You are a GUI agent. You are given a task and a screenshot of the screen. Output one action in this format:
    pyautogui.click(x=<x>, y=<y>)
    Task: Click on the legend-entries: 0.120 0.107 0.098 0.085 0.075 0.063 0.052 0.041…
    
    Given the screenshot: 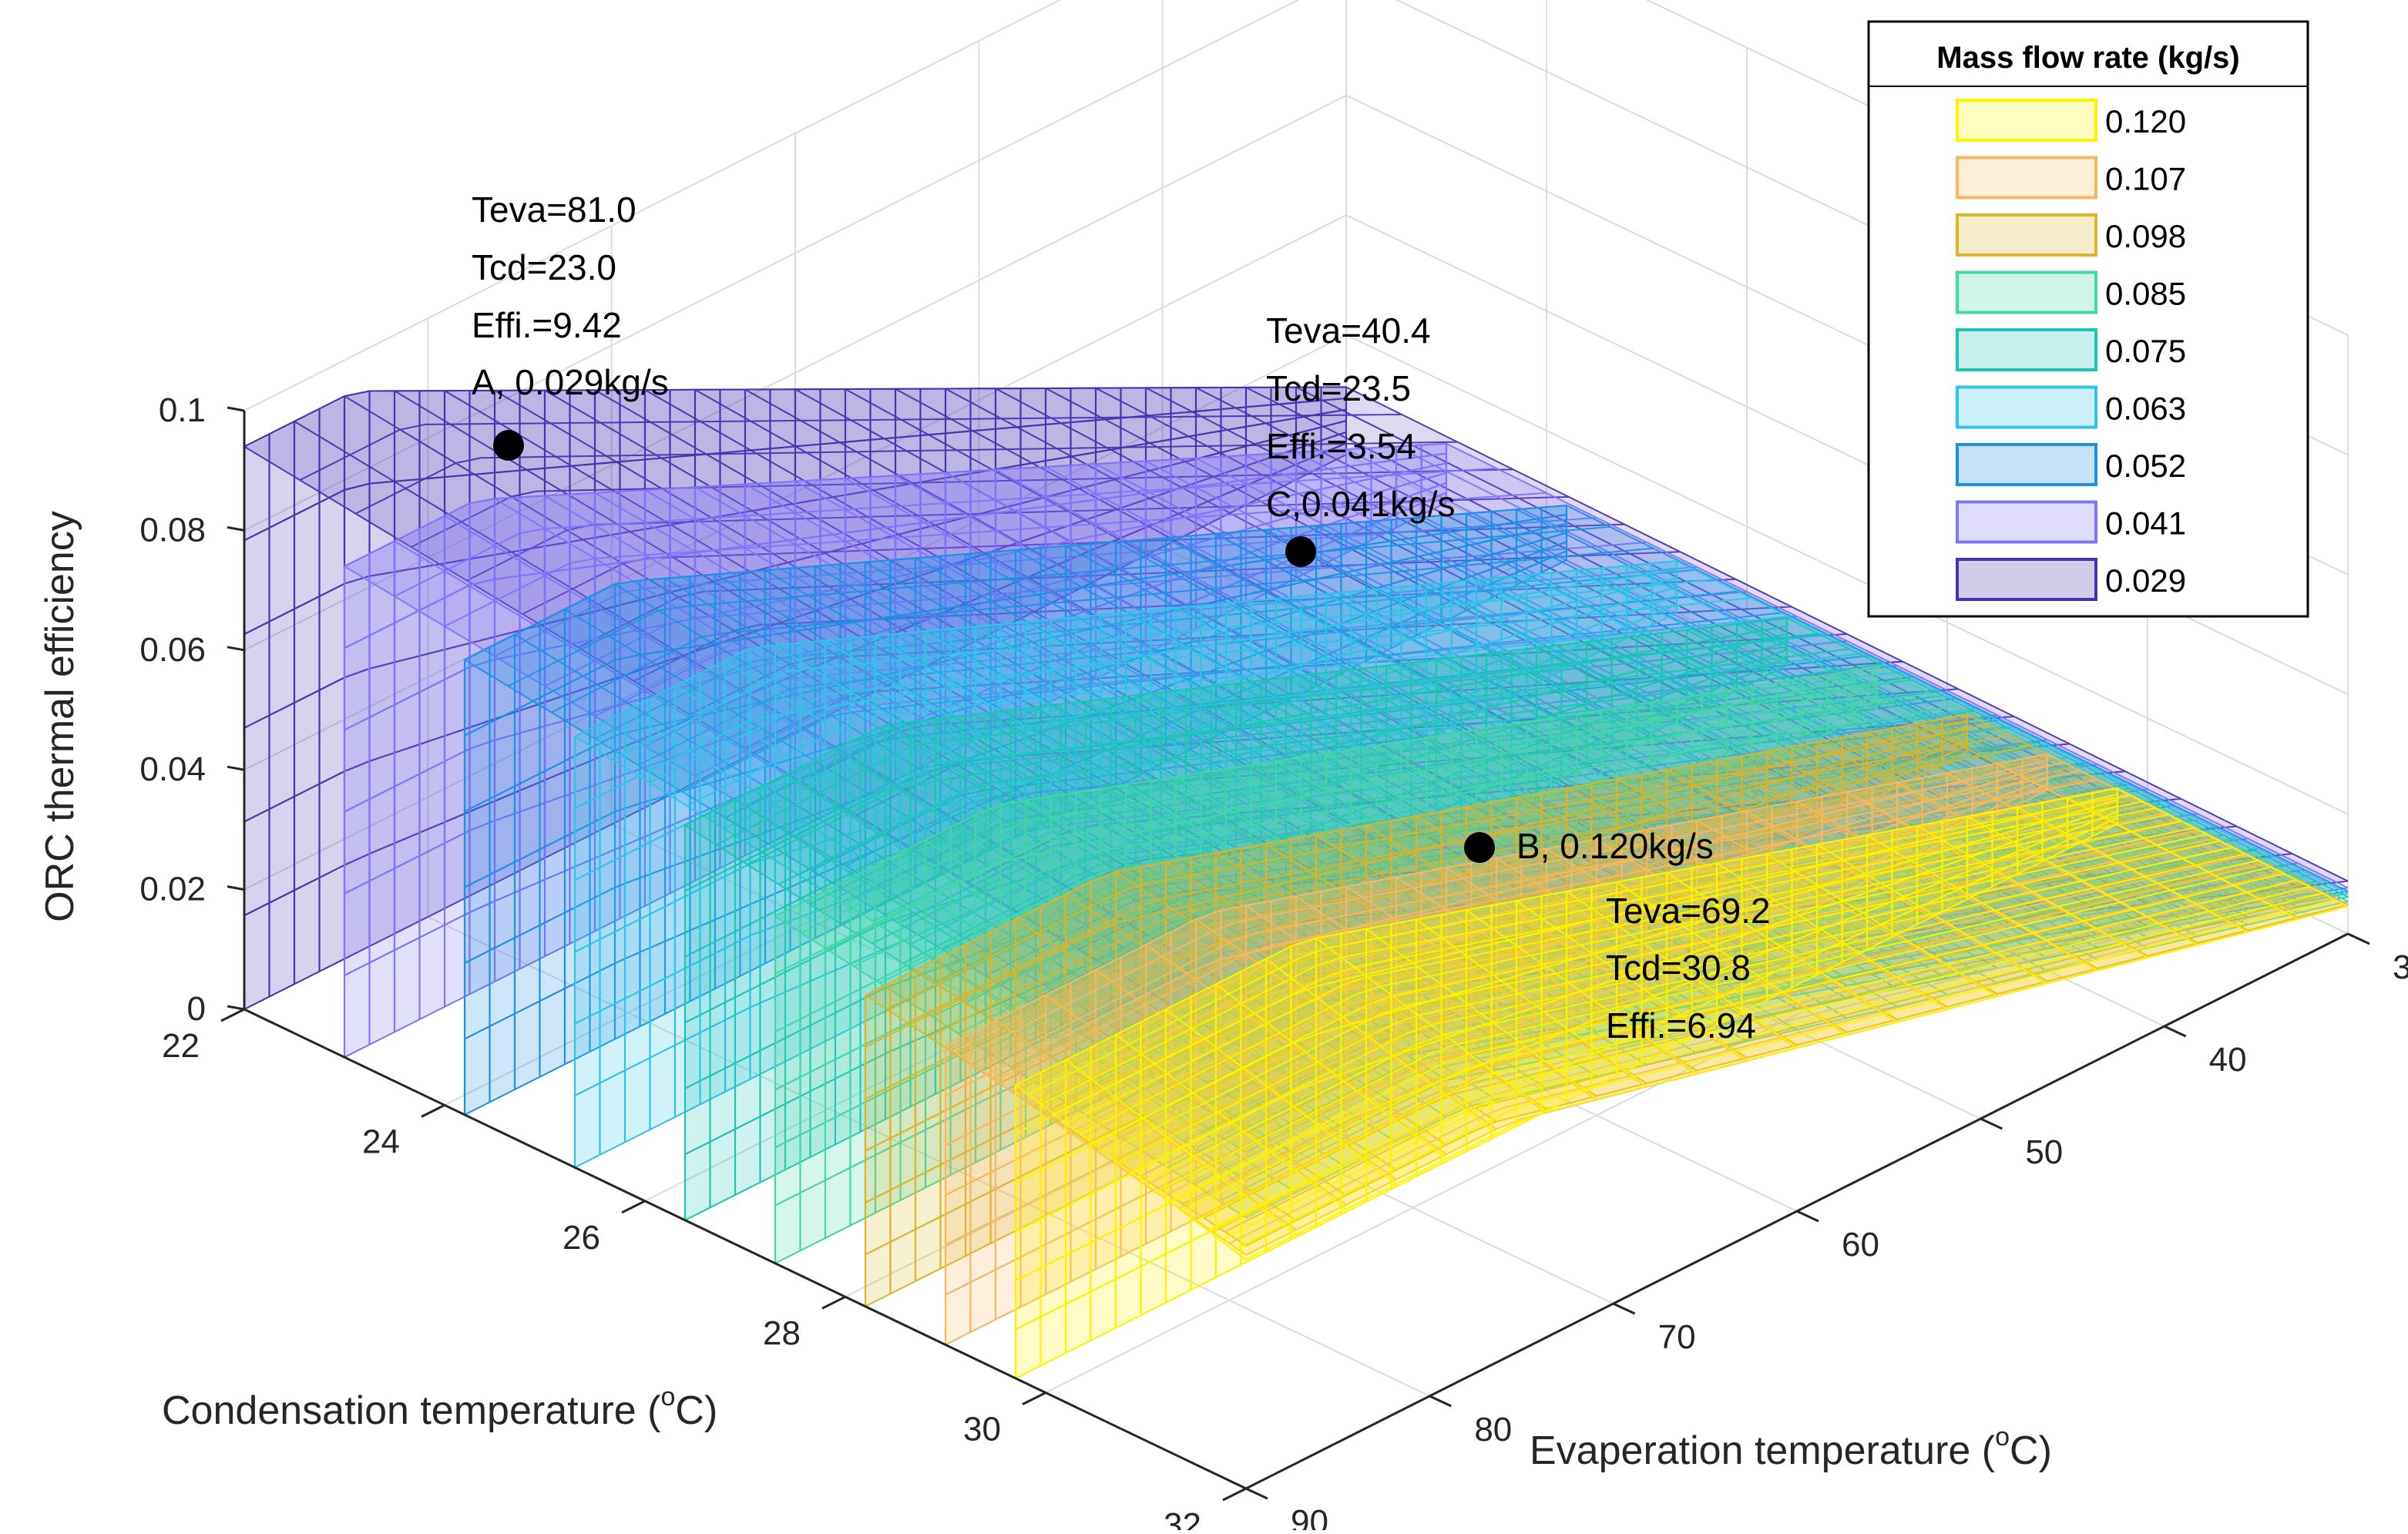 What is the action you would take?
    pyautogui.click(x=2071, y=350)
    